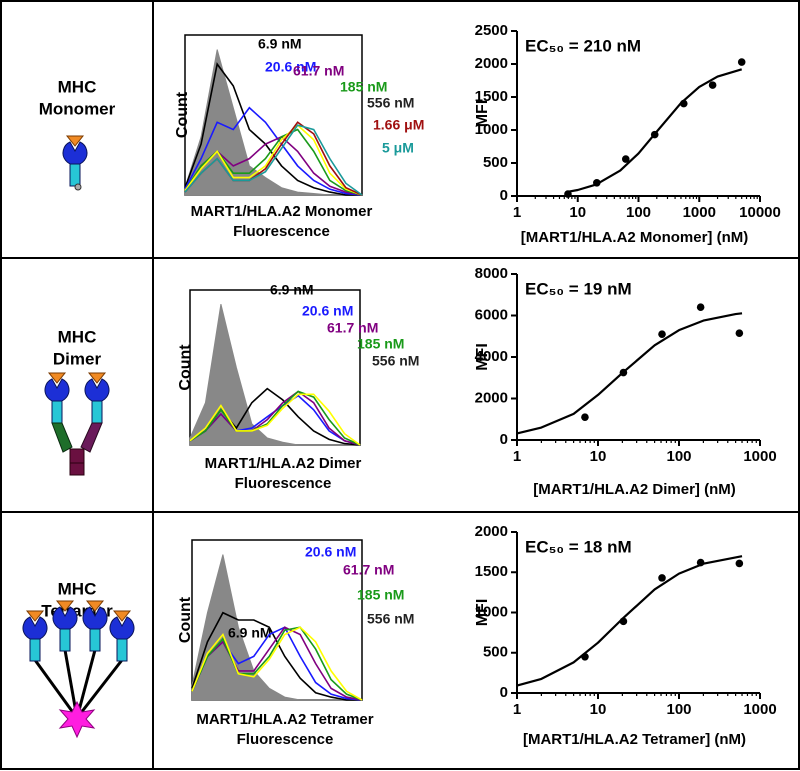  Describe the element at coordinates (583, 45) in the screenshot. I see `annotation: EC₅₀ = 210 nM` at that location.